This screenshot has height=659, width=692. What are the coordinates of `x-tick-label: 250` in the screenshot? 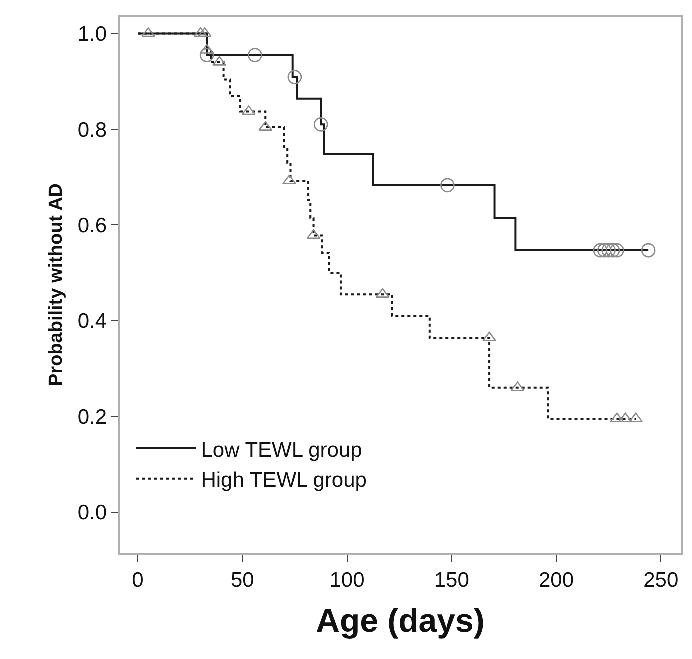 It's located at (661, 580).